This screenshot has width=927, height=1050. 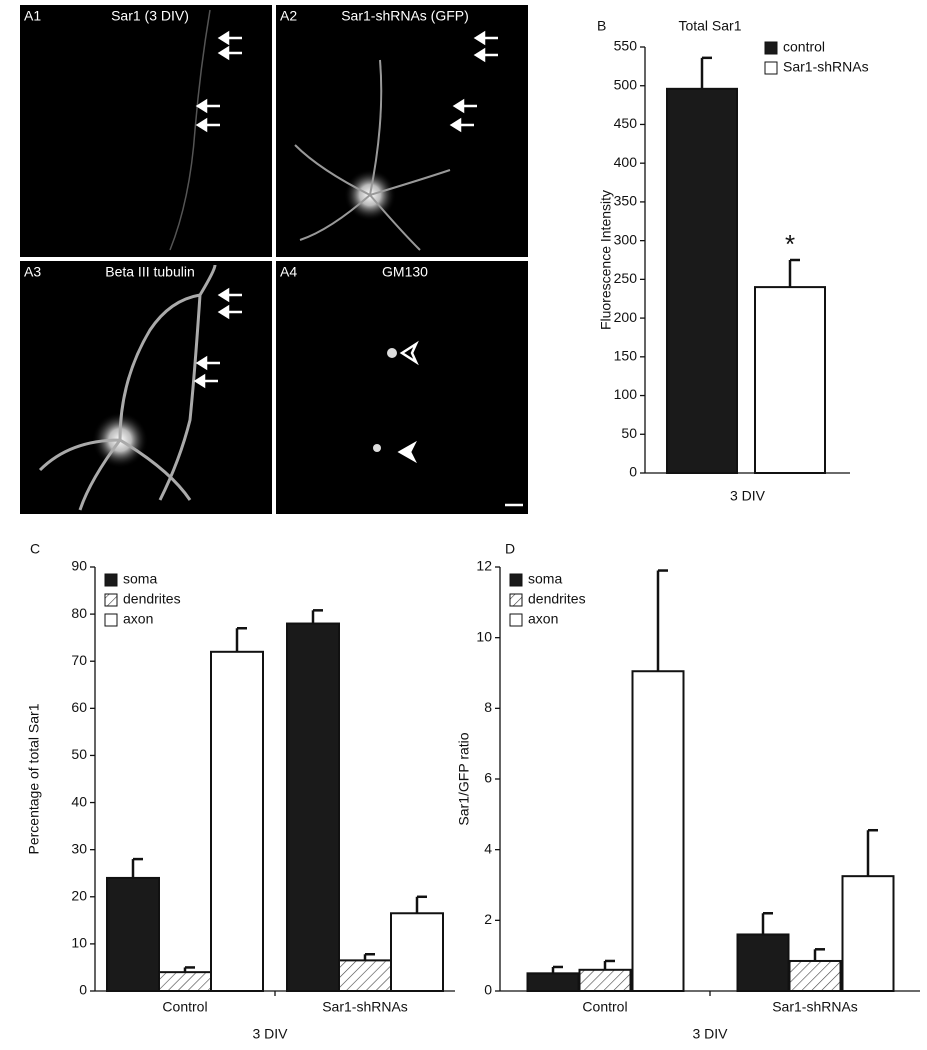 What do you see at coordinates (626, 162) in the screenshot?
I see `y-tick-label: 400` at bounding box center [626, 162].